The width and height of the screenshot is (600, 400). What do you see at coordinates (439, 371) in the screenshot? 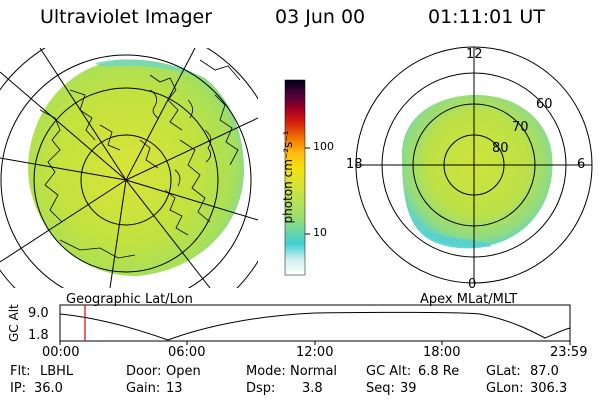
I see `gcalt-value: 6.8 Re` at bounding box center [439, 371].